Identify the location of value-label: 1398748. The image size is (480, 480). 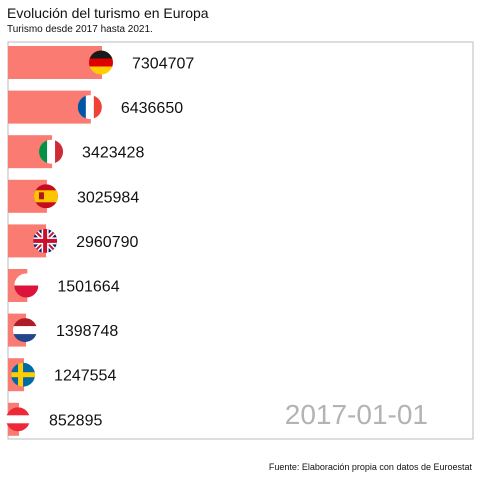
(87, 331).